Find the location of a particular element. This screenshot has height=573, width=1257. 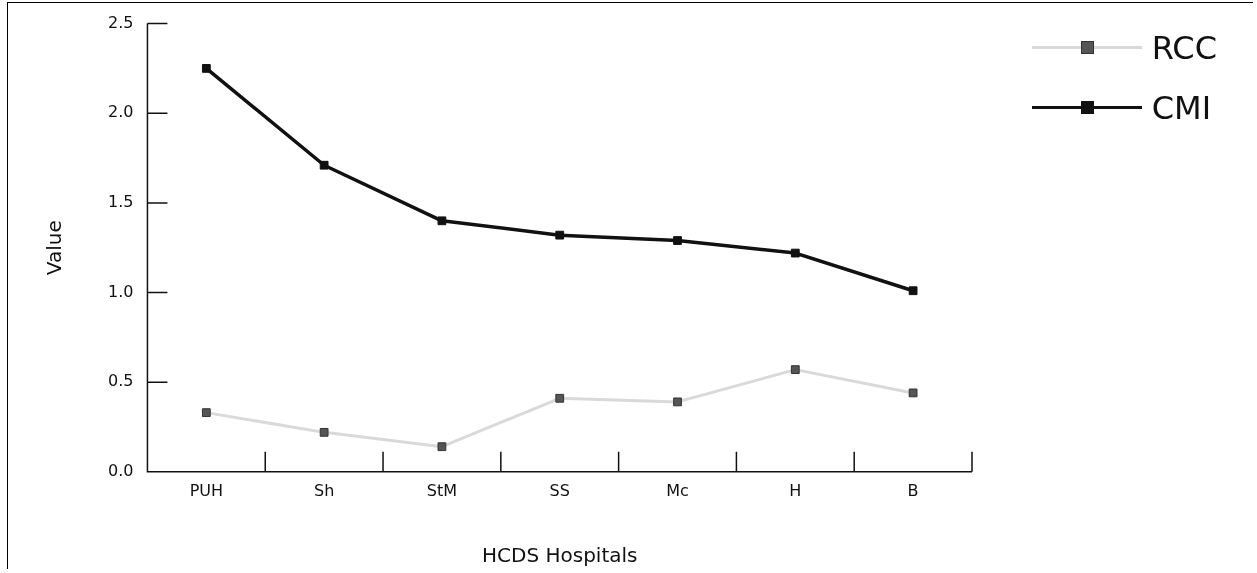

x-tick-label: SS is located at coordinates (559, 490).